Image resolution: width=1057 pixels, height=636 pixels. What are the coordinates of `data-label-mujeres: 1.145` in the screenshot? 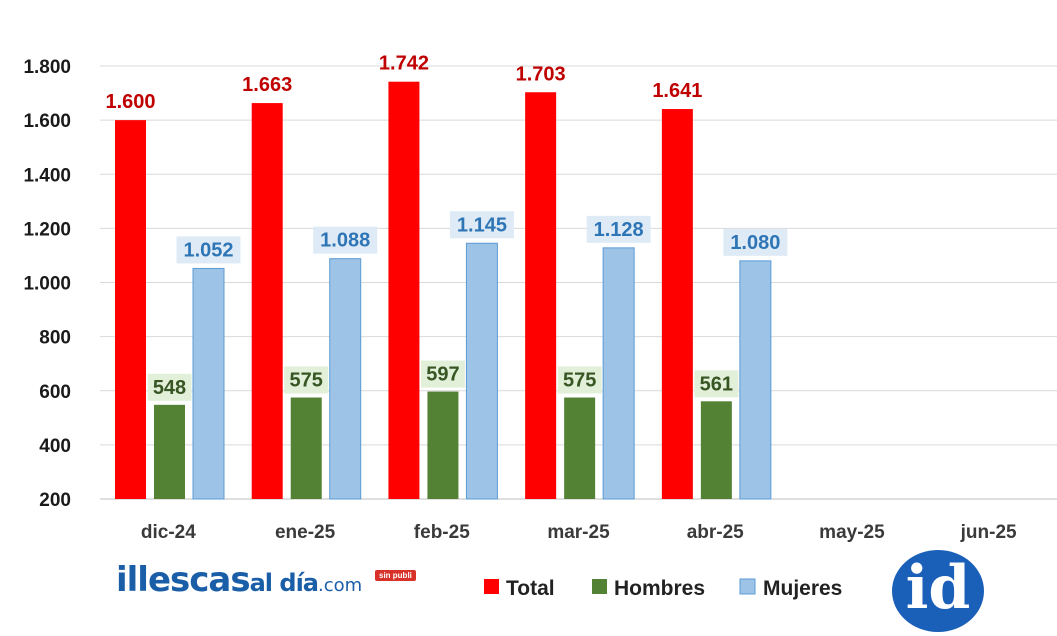 It's located at (482, 225).